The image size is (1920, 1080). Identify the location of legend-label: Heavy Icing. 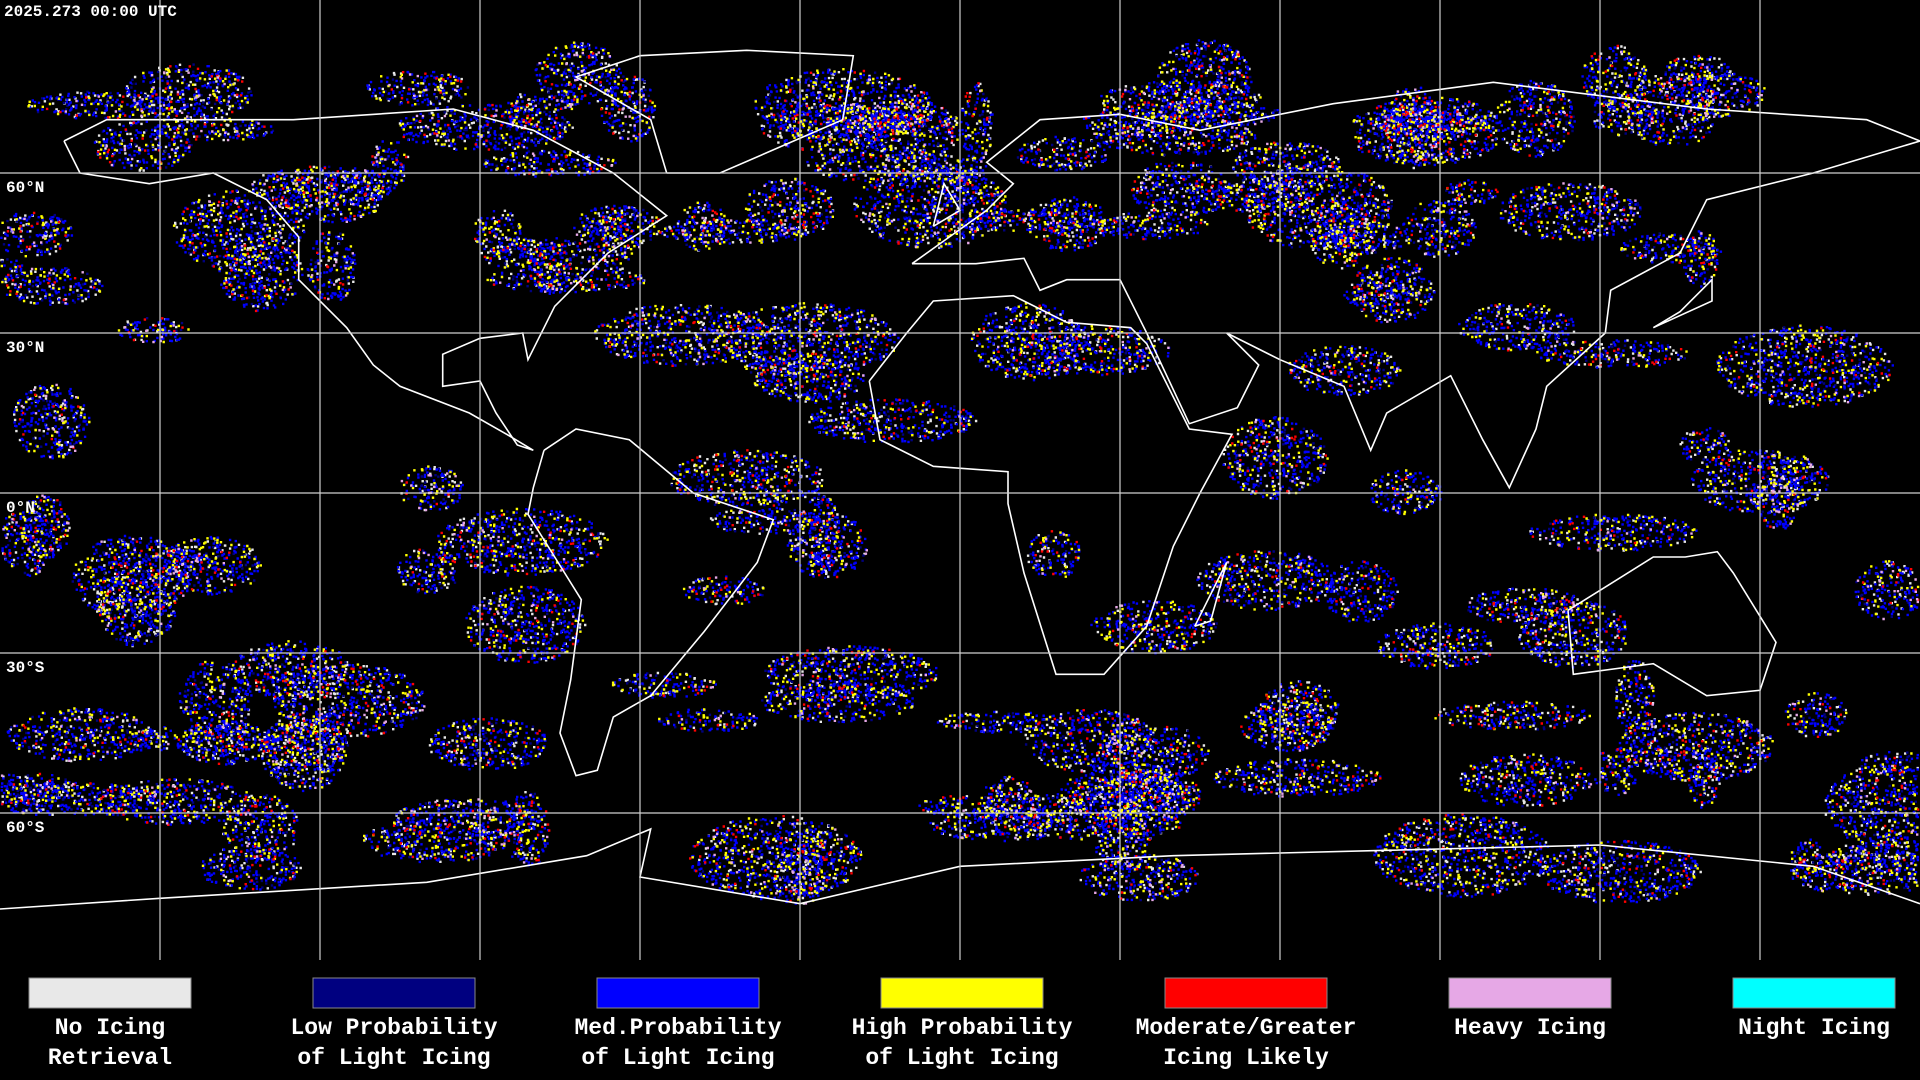
(1530, 1028).